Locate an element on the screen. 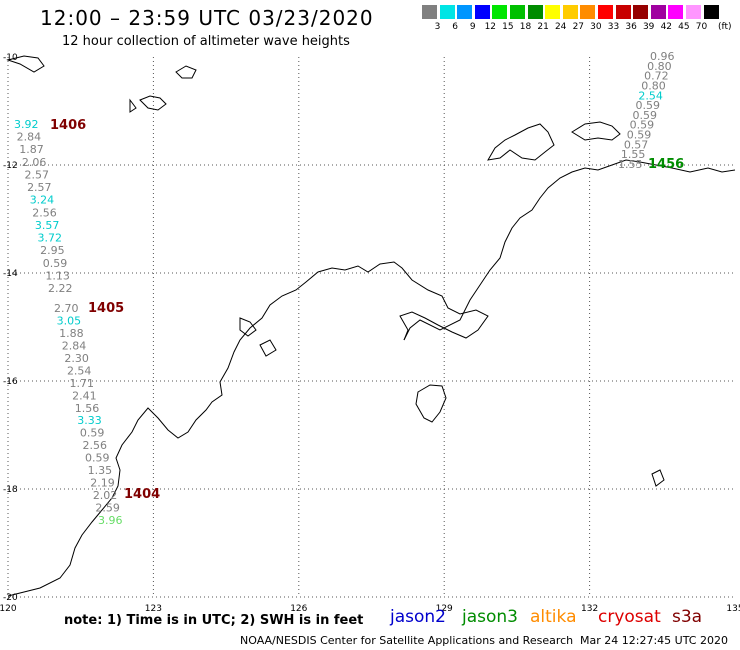 This screenshot has width=740, height=650. legend-label: 42 is located at coordinates (666, 27).